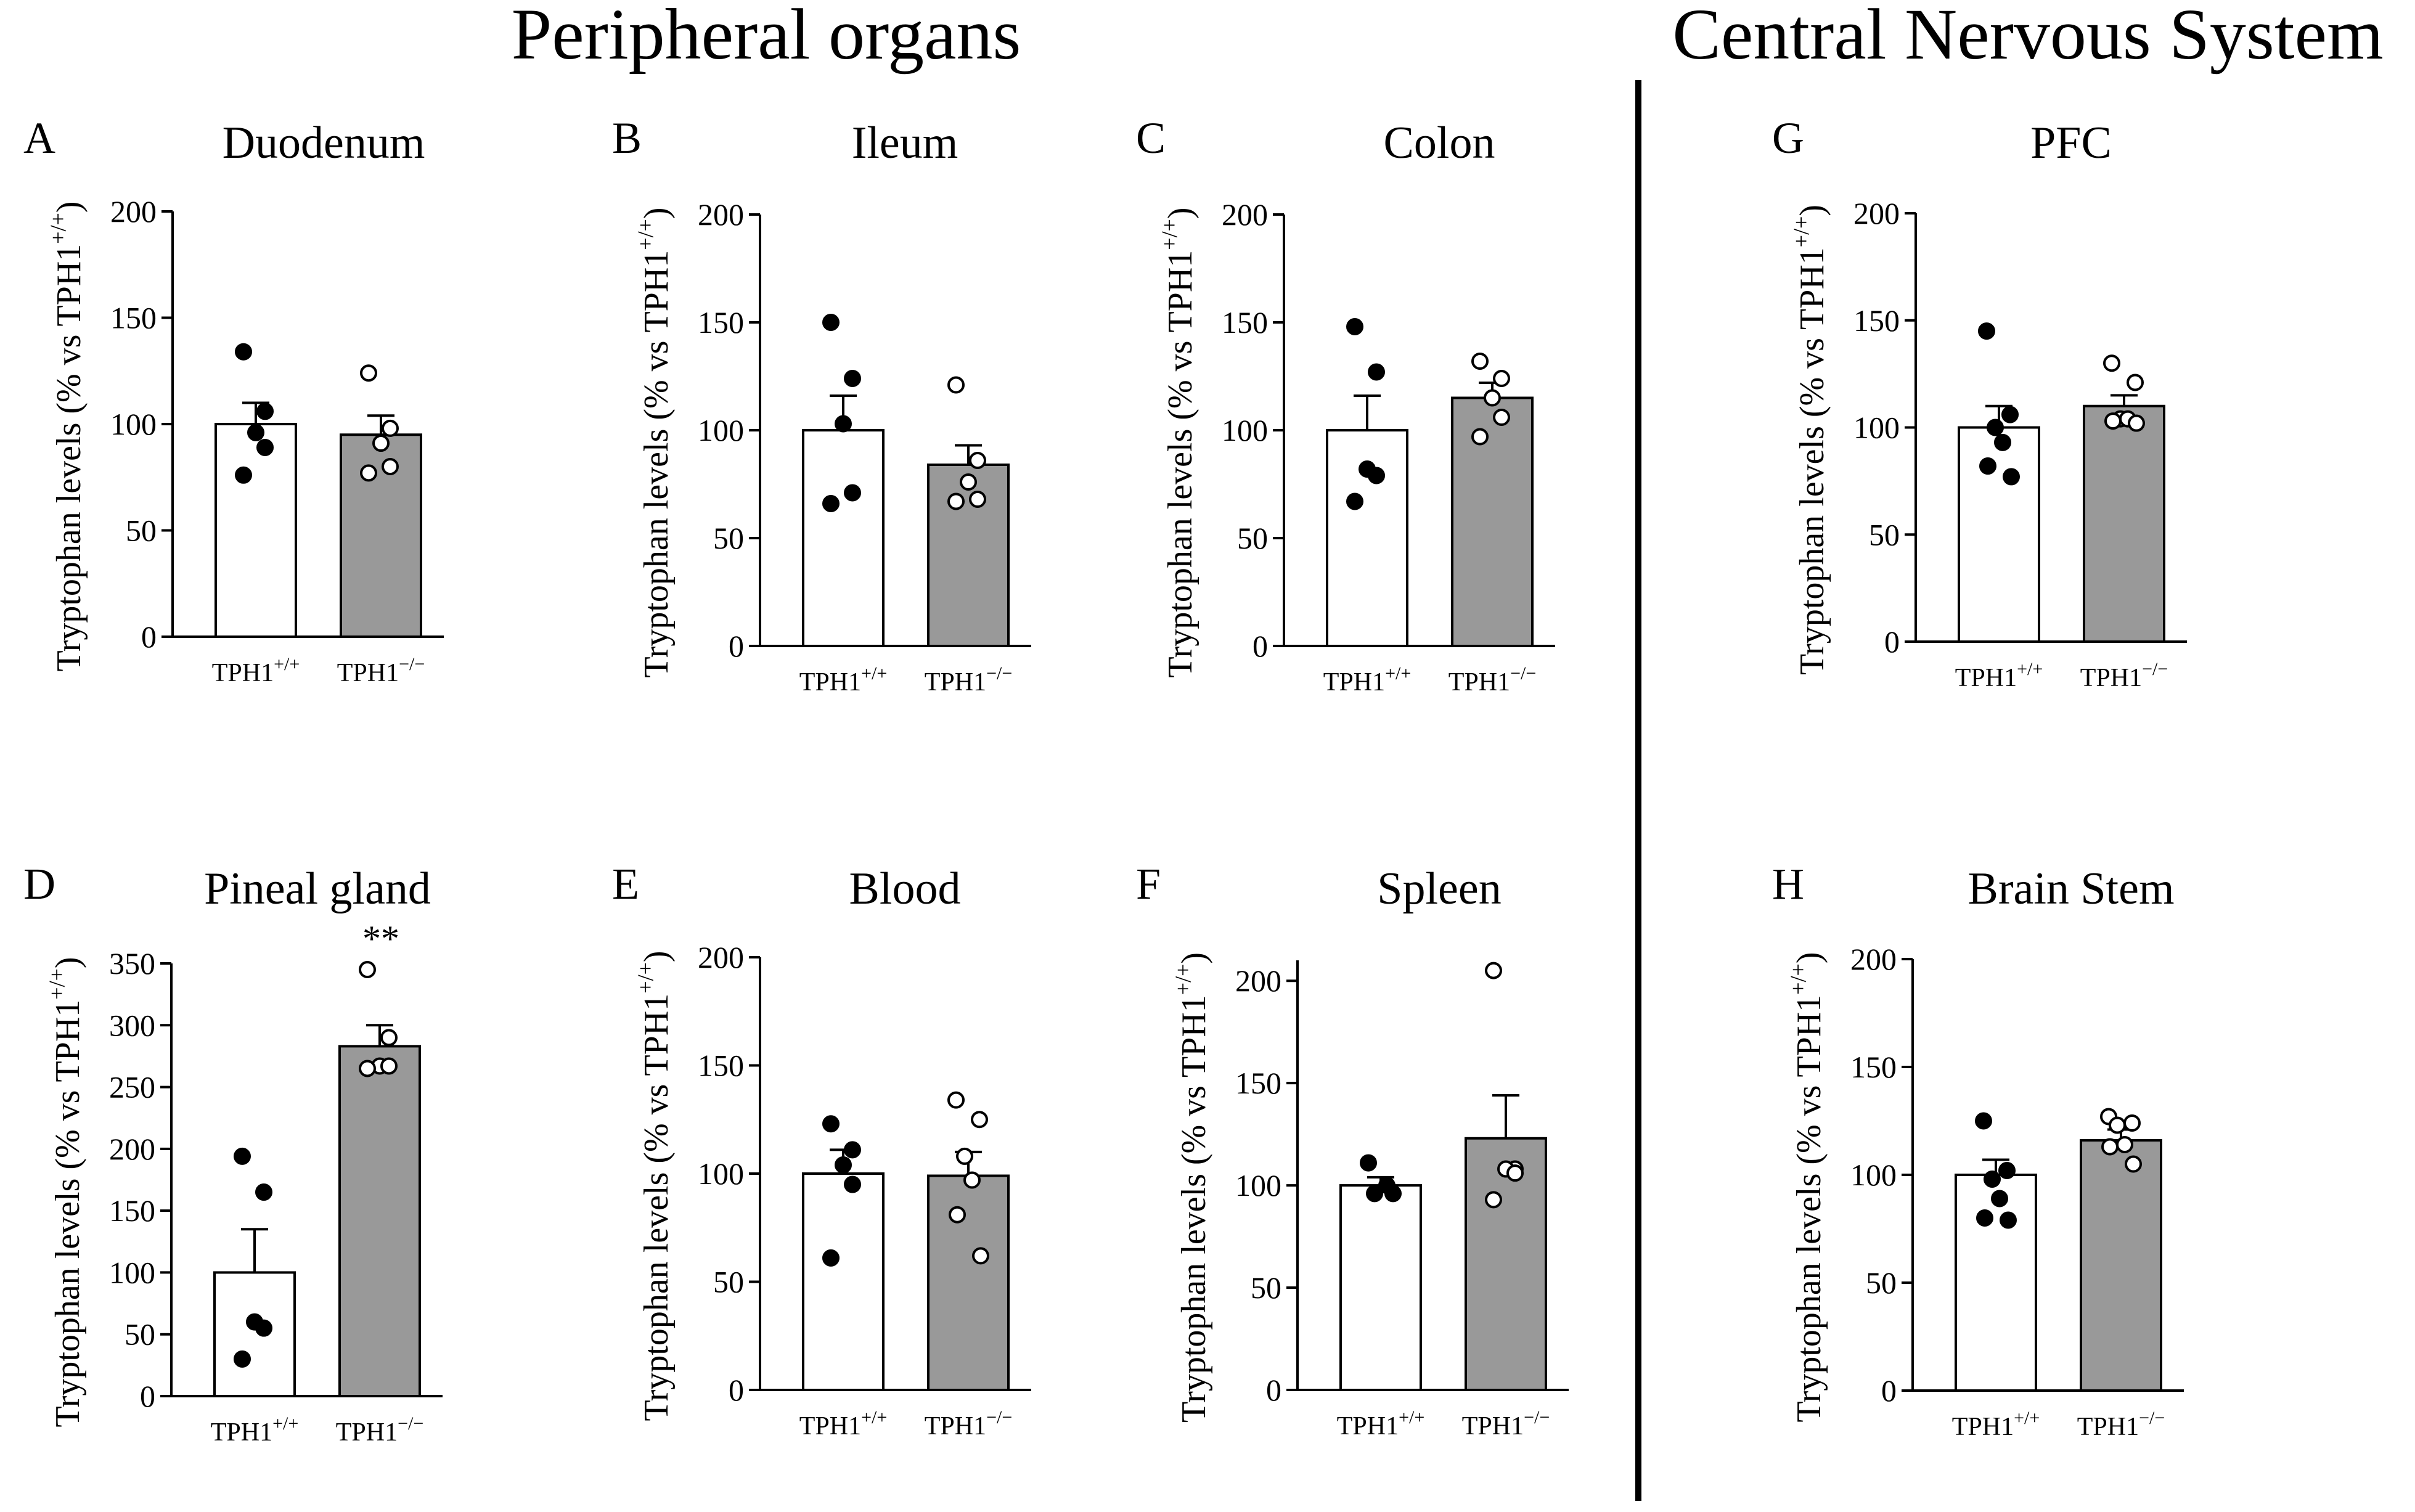 Image resolution: width=2415 pixels, height=1512 pixels. What do you see at coordinates (318, 889) in the screenshot?
I see `panel-title: Pineal gland` at bounding box center [318, 889].